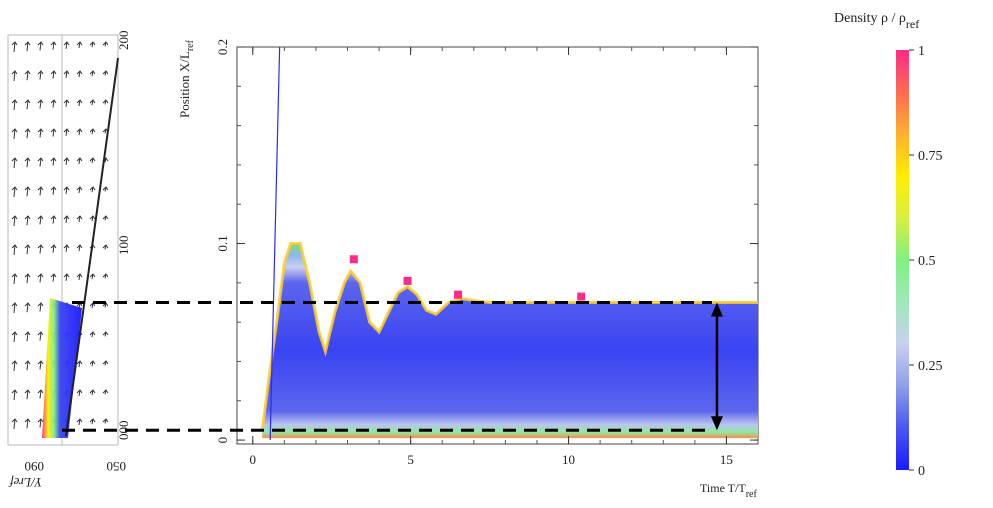 Image resolution: width=993 pixels, height=508 pixels. What do you see at coordinates (716, 309) in the screenshot?
I see `double-arrow-head-top` at bounding box center [716, 309].